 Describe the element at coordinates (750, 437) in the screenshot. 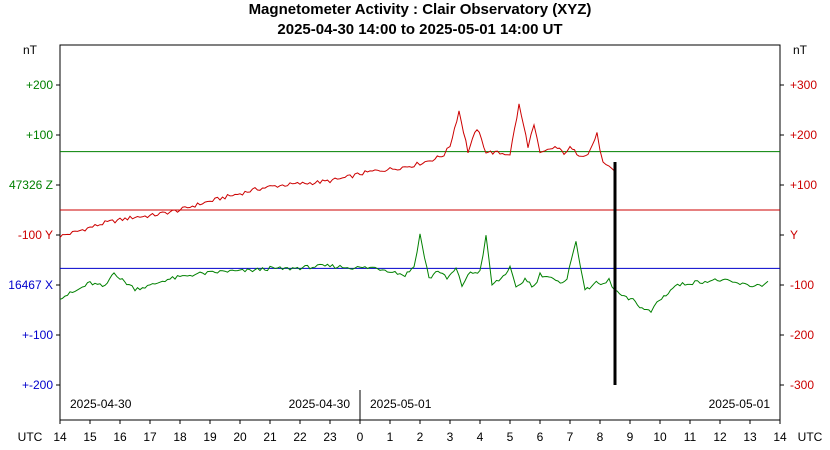

I see `x-tick-label: 13` at that location.